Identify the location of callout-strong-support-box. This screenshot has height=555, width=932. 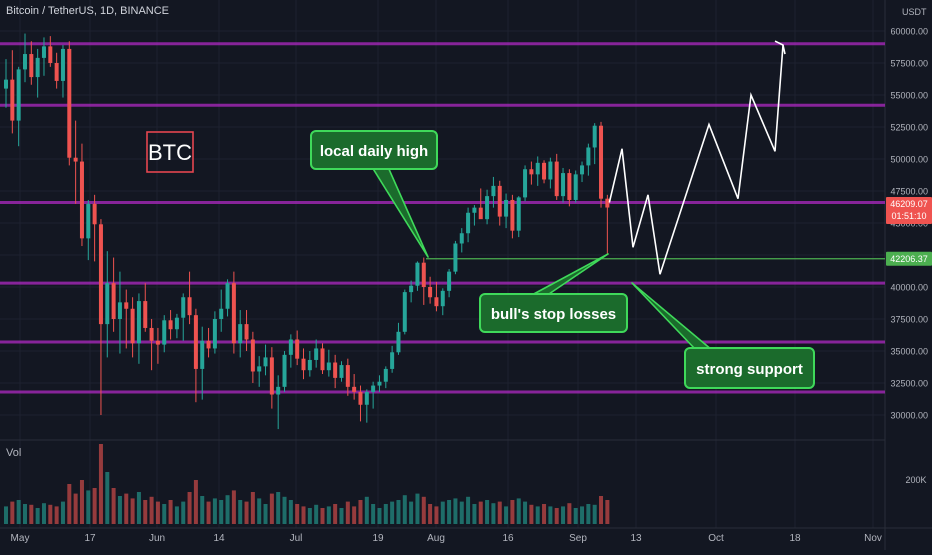
(749, 368).